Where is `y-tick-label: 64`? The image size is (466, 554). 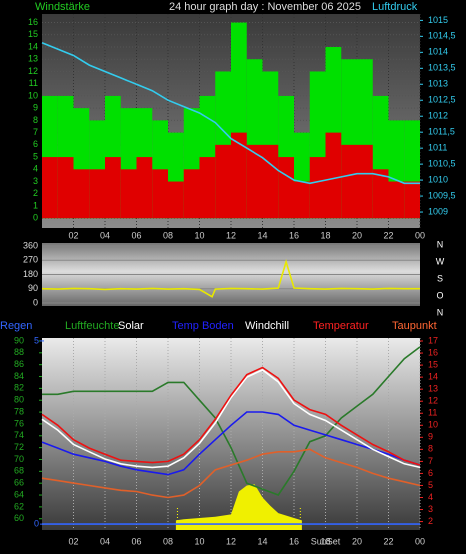
y-tick-label: 64 is located at coordinates (19, 494).